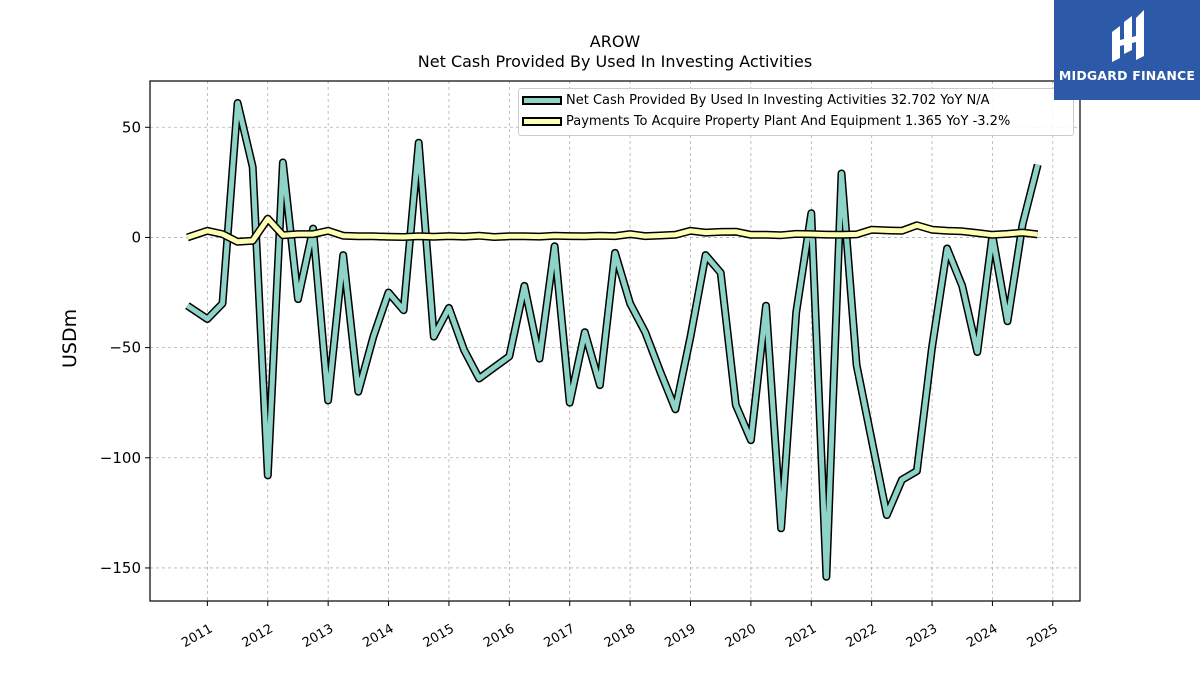 The height and width of the screenshot is (675, 1200). I want to click on x-tick-label: 2025, so click(1043, 636).